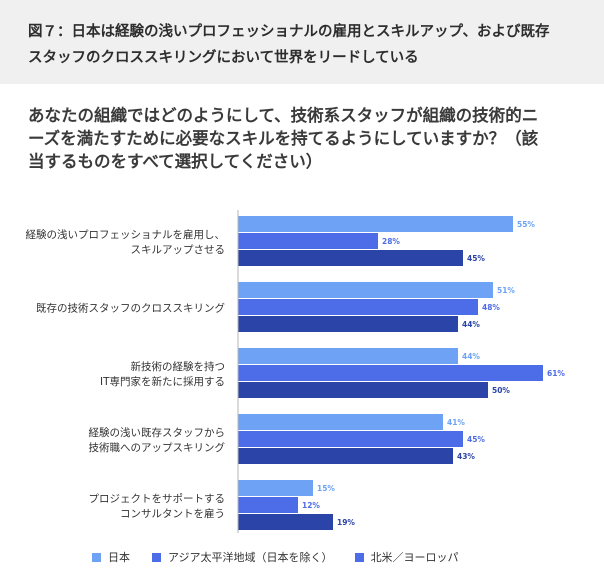  Describe the element at coordinates (414, 557) in the screenshot. I see `legend-label: 北米／ヨーロッパ` at that location.